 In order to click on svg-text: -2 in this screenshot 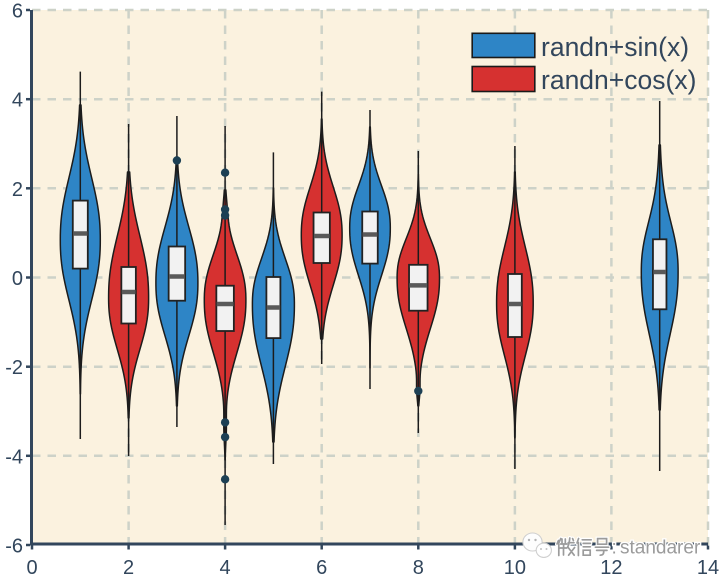, I will do `click(14, 368)`.